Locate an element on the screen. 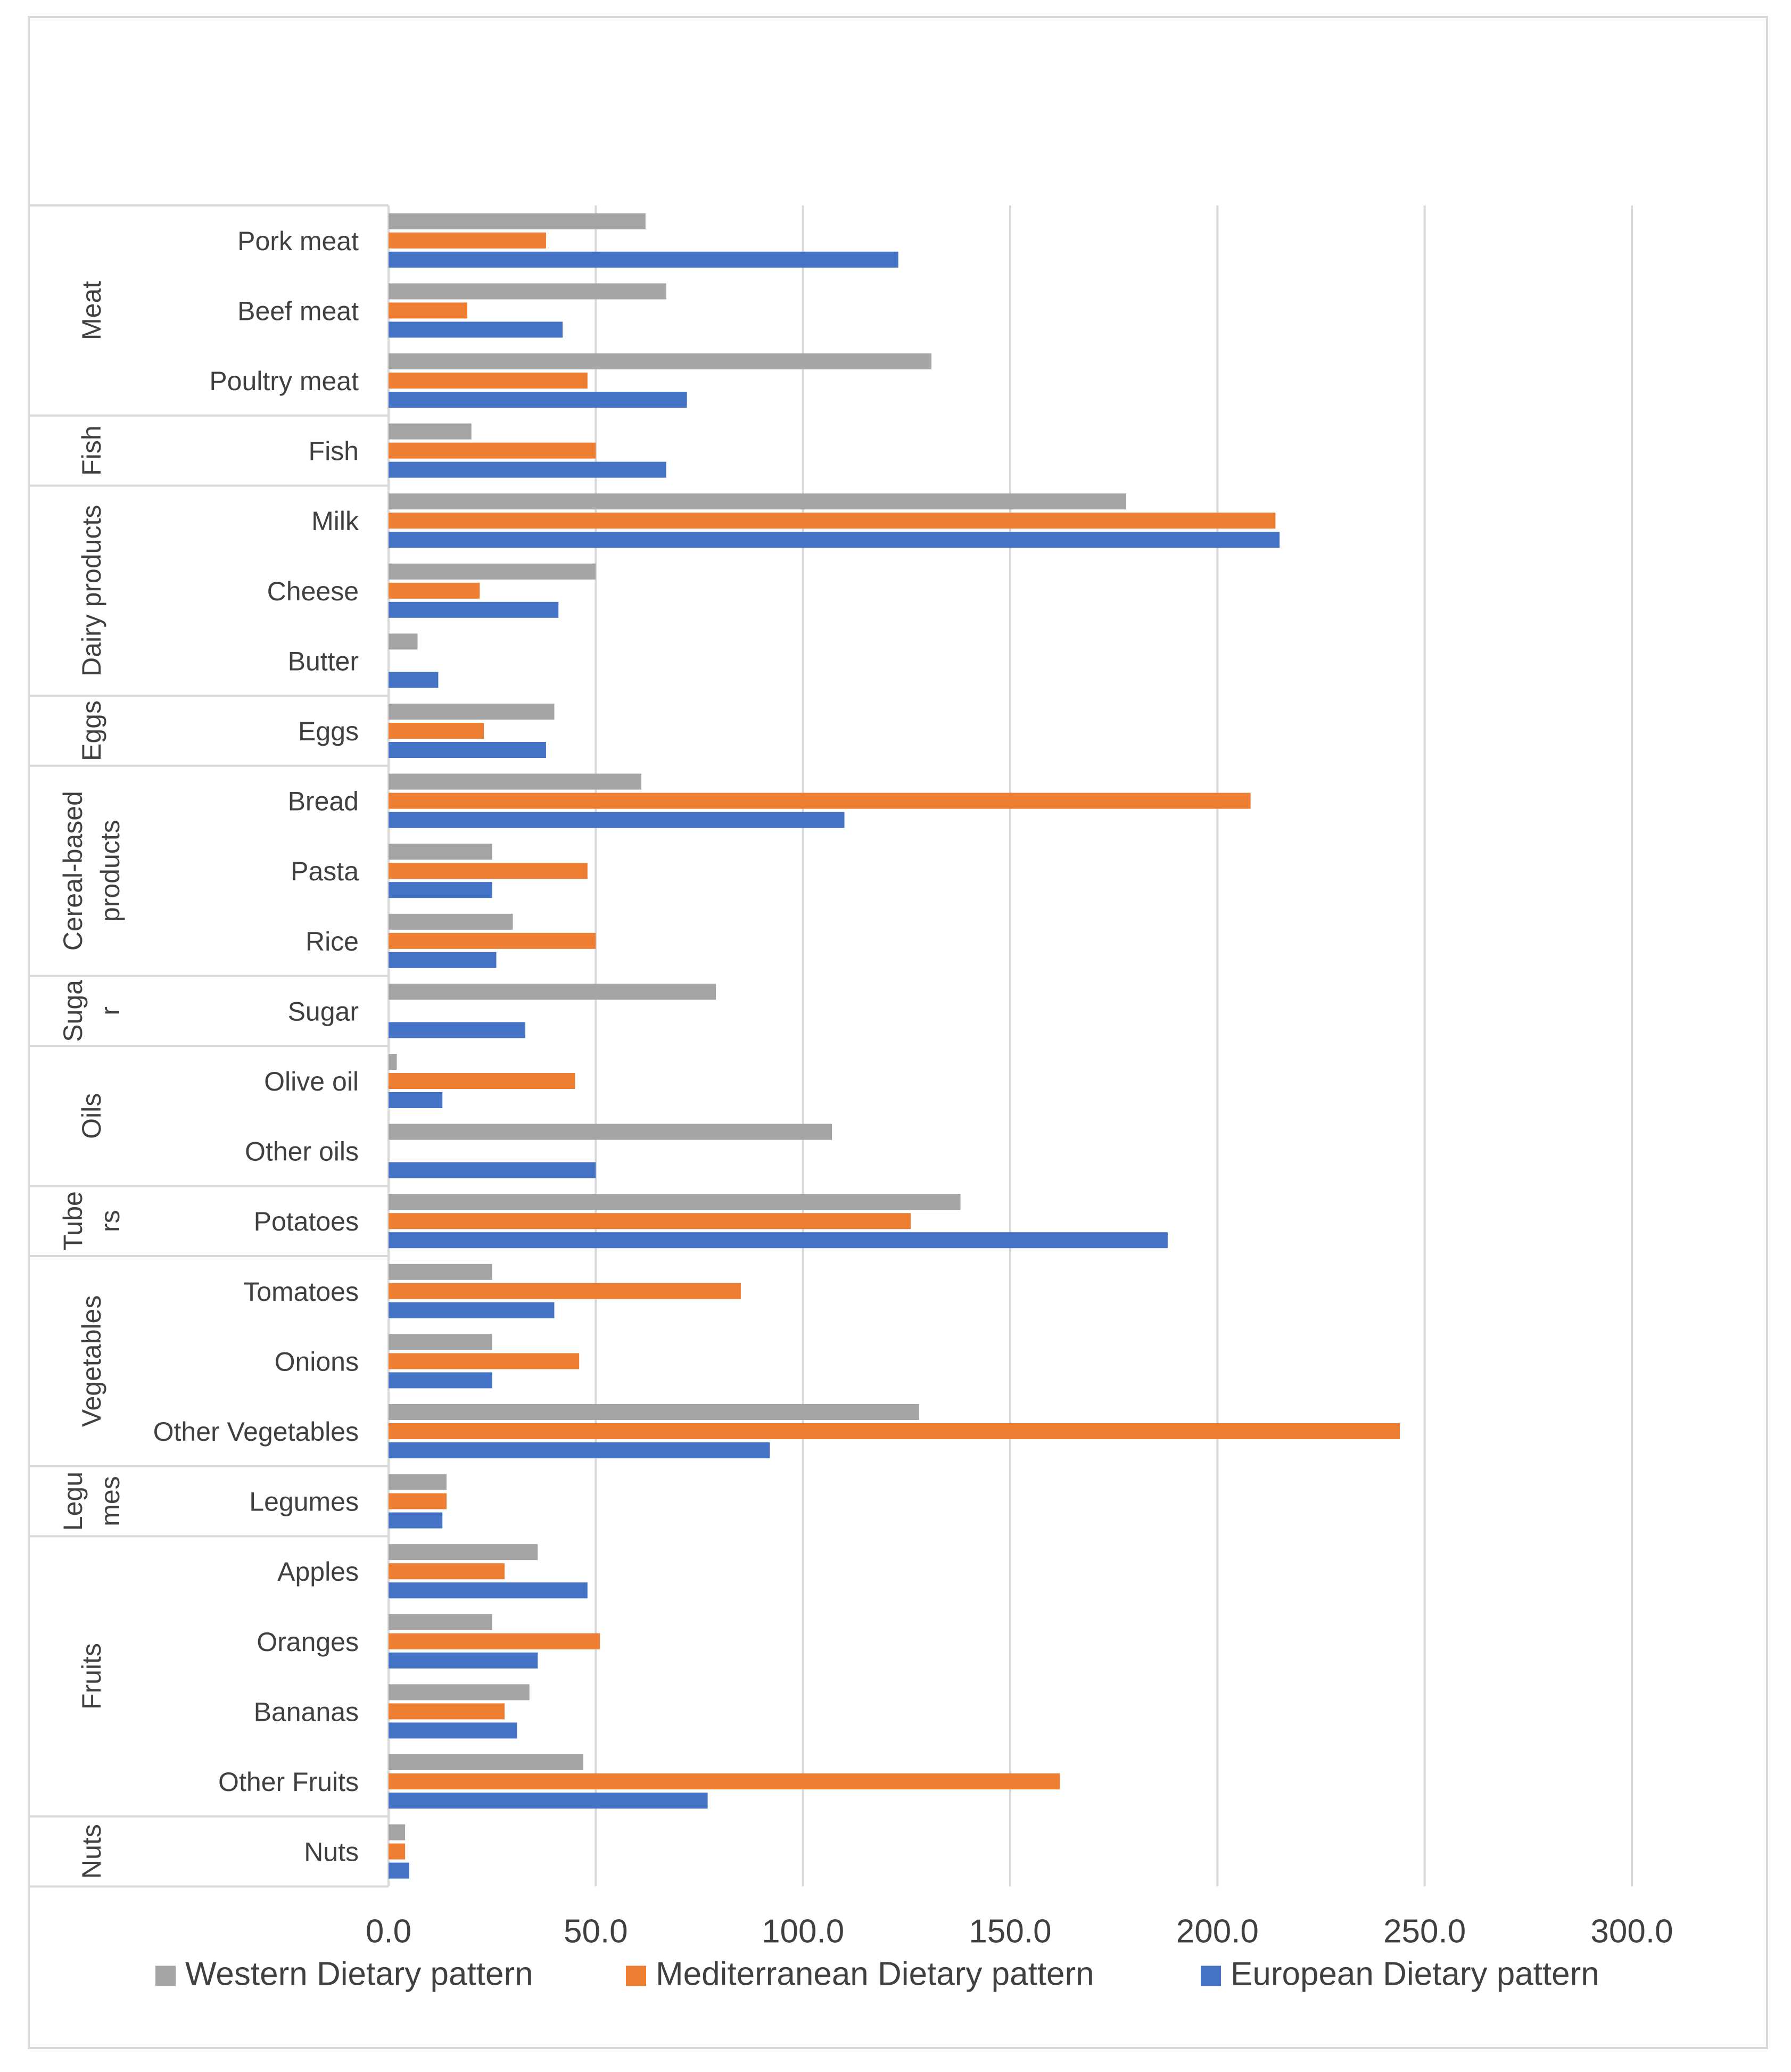  group-label-vegetables: Vegetables is located at coordinates (91, 1361).